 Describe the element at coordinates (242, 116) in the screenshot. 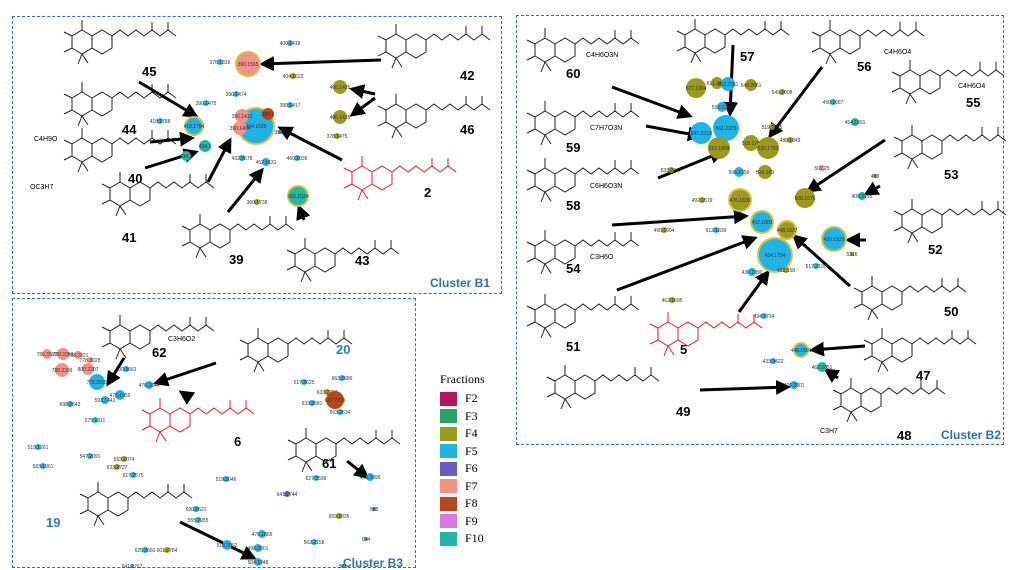

I see `network-node: 390.1412` at that location.